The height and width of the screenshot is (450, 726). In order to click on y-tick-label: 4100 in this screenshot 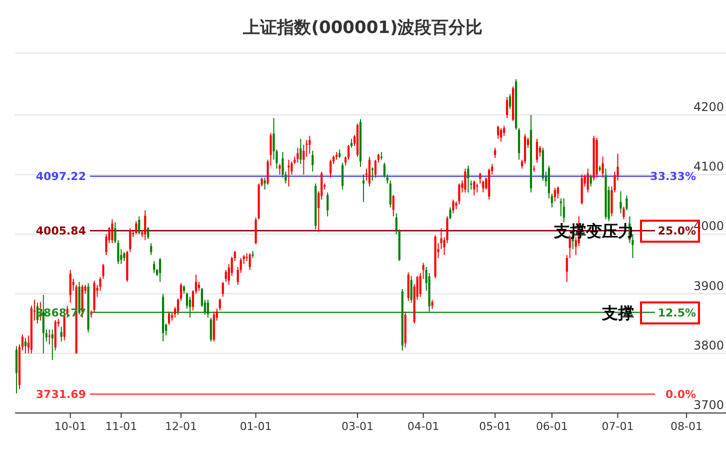, I will do `click(708, 167)`.